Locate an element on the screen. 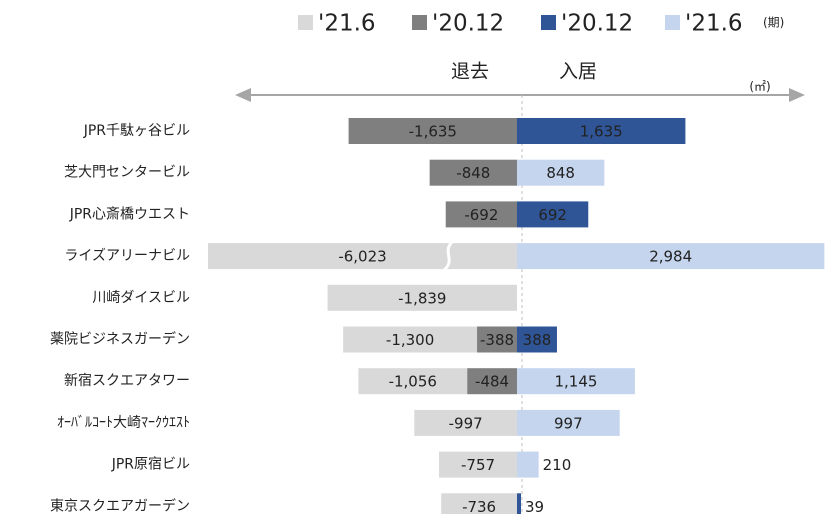 The height and width of the screenshot is (514, 826). value-label: 1,635 is located at coordinates (601, 132).